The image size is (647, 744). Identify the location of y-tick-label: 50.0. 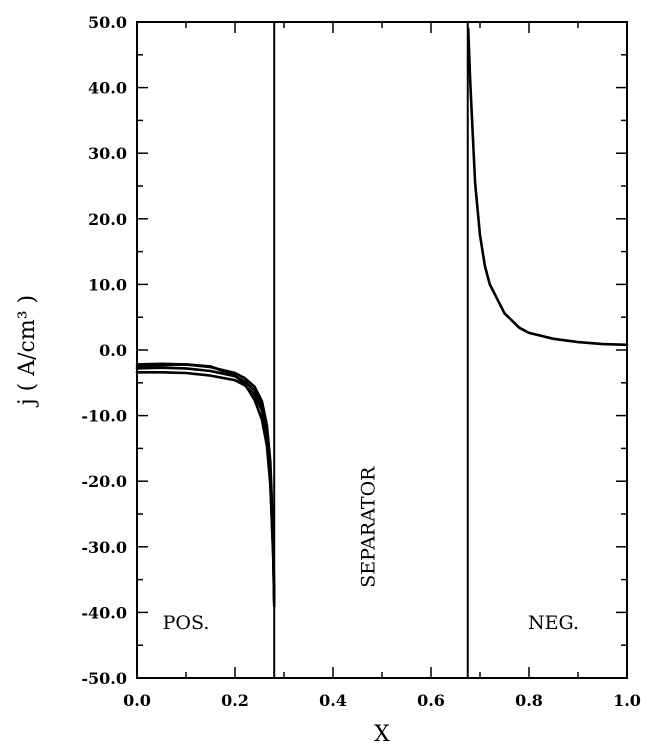
(107, 22).